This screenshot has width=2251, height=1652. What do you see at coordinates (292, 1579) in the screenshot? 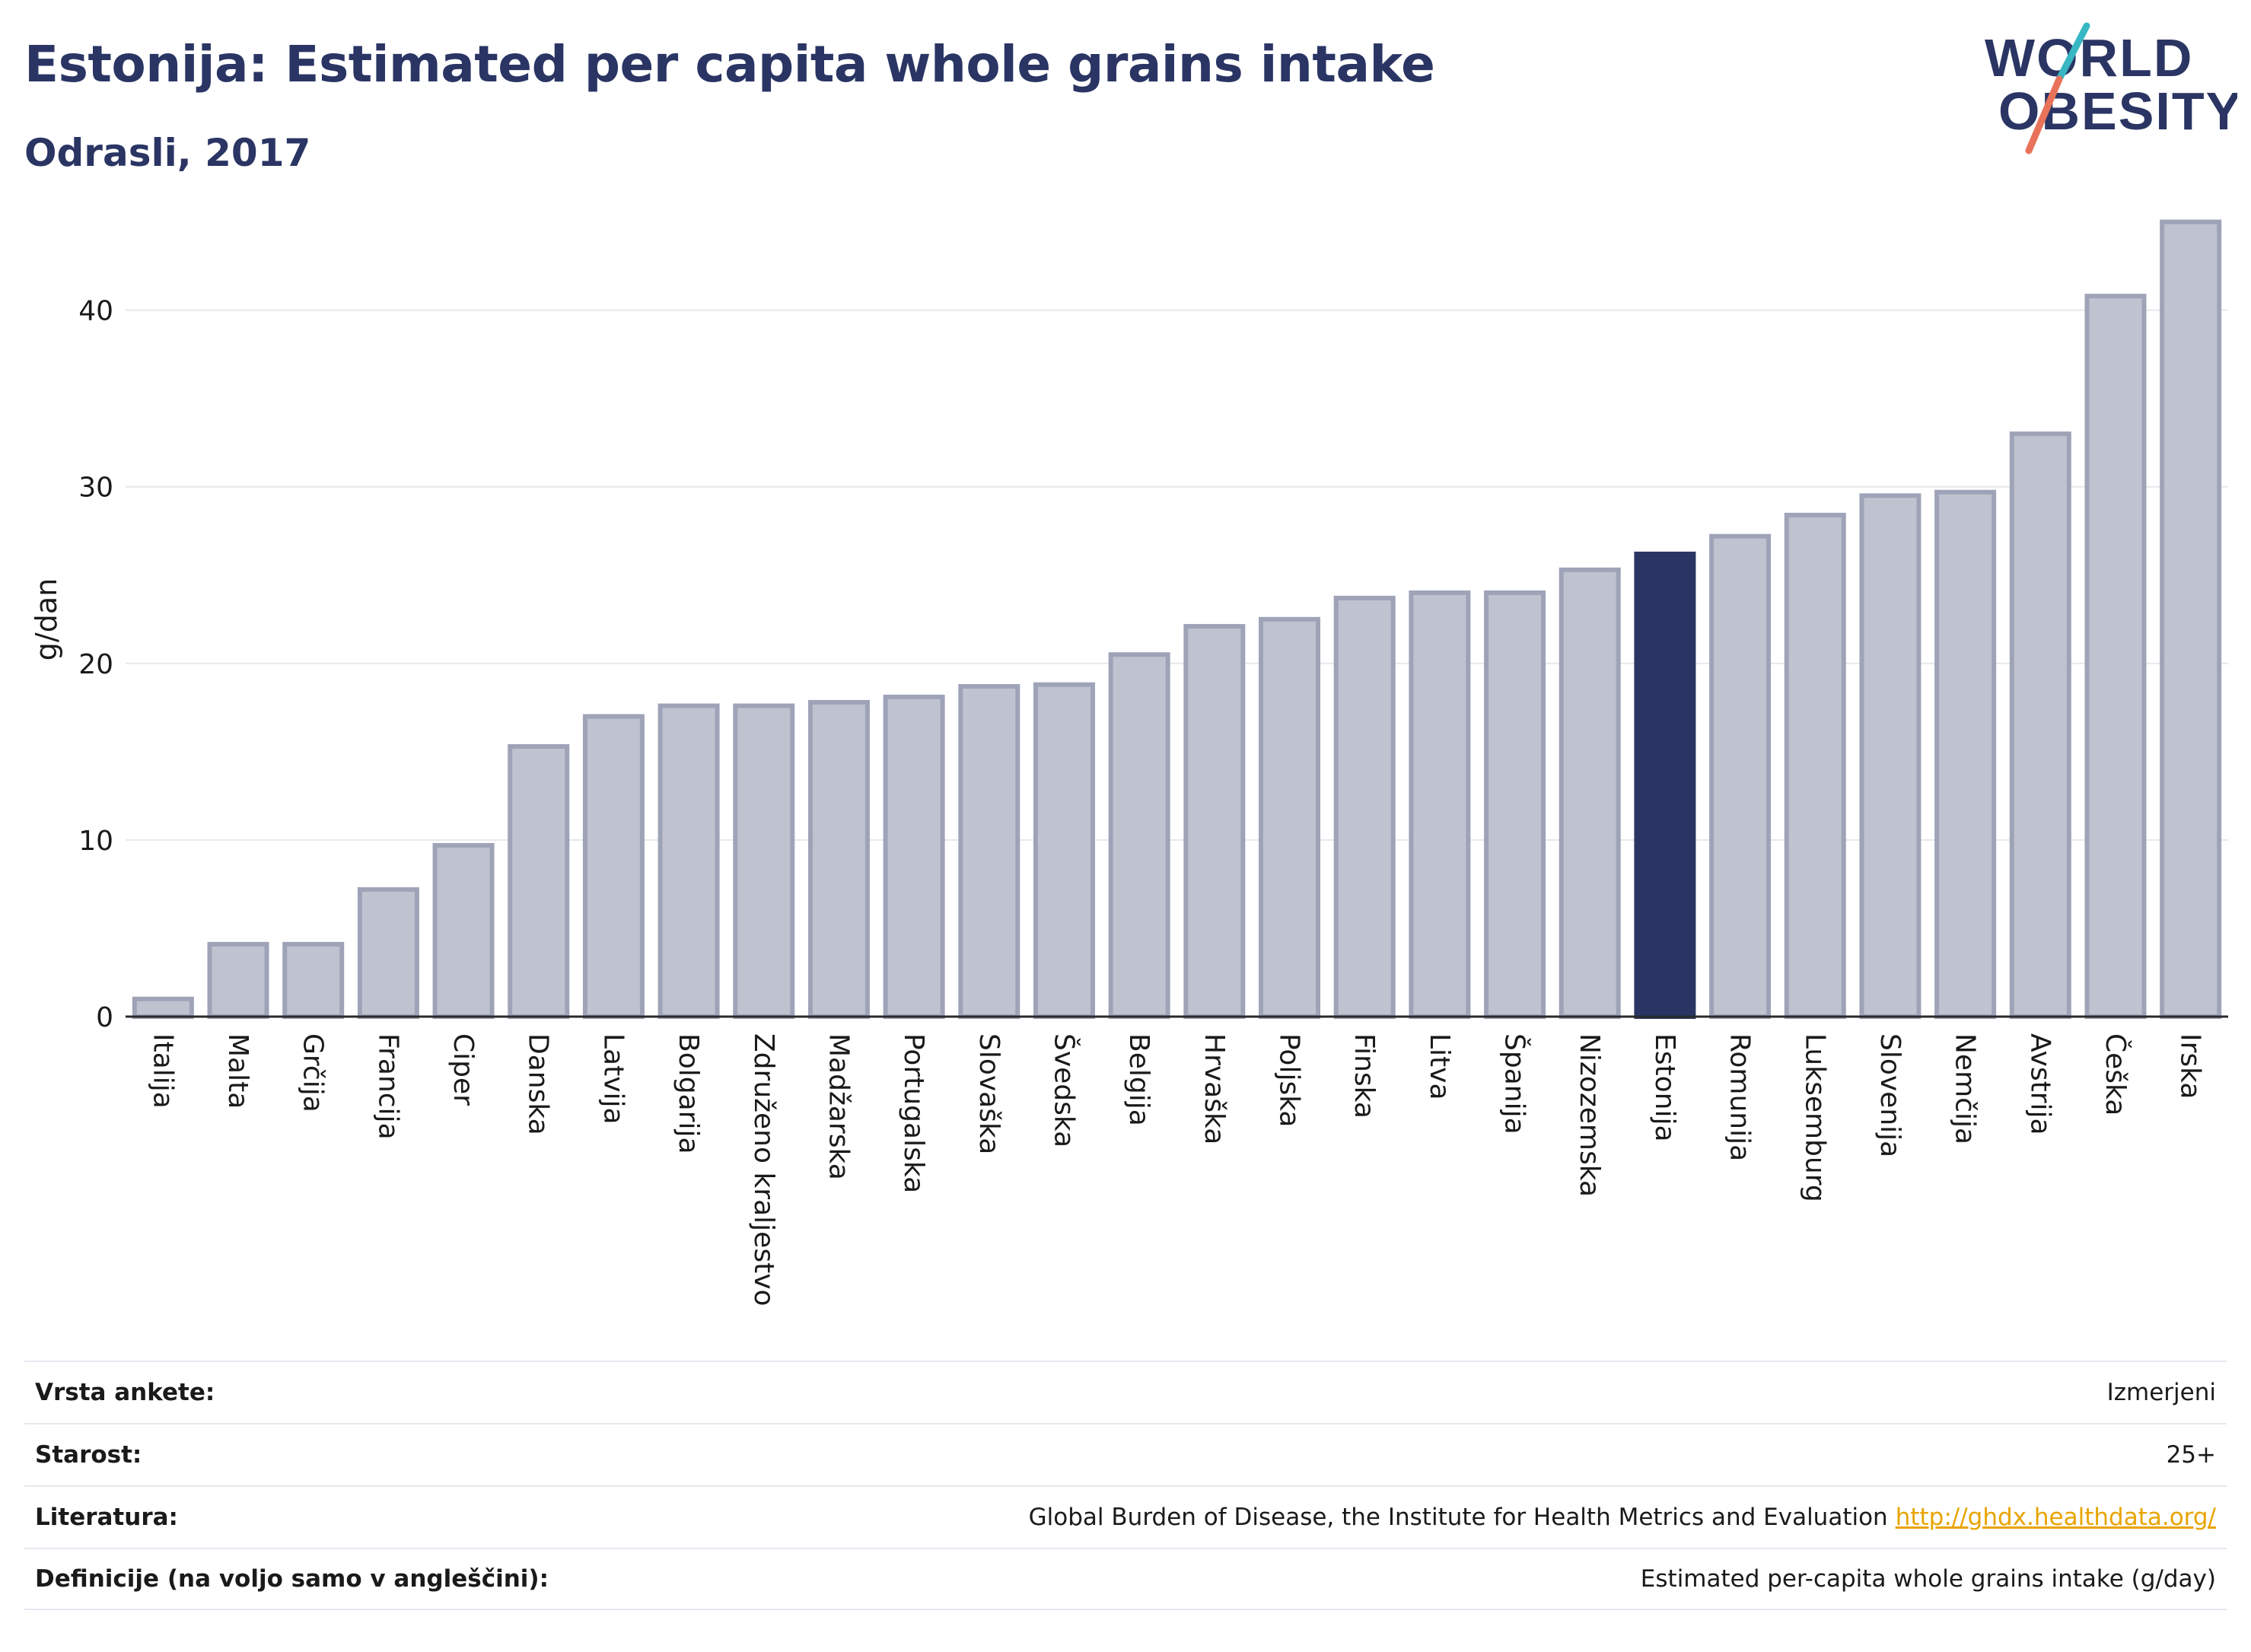
I see `meta-label: Definicije (na voljo samo v angleščini):` at bounding box center [292, 1579].